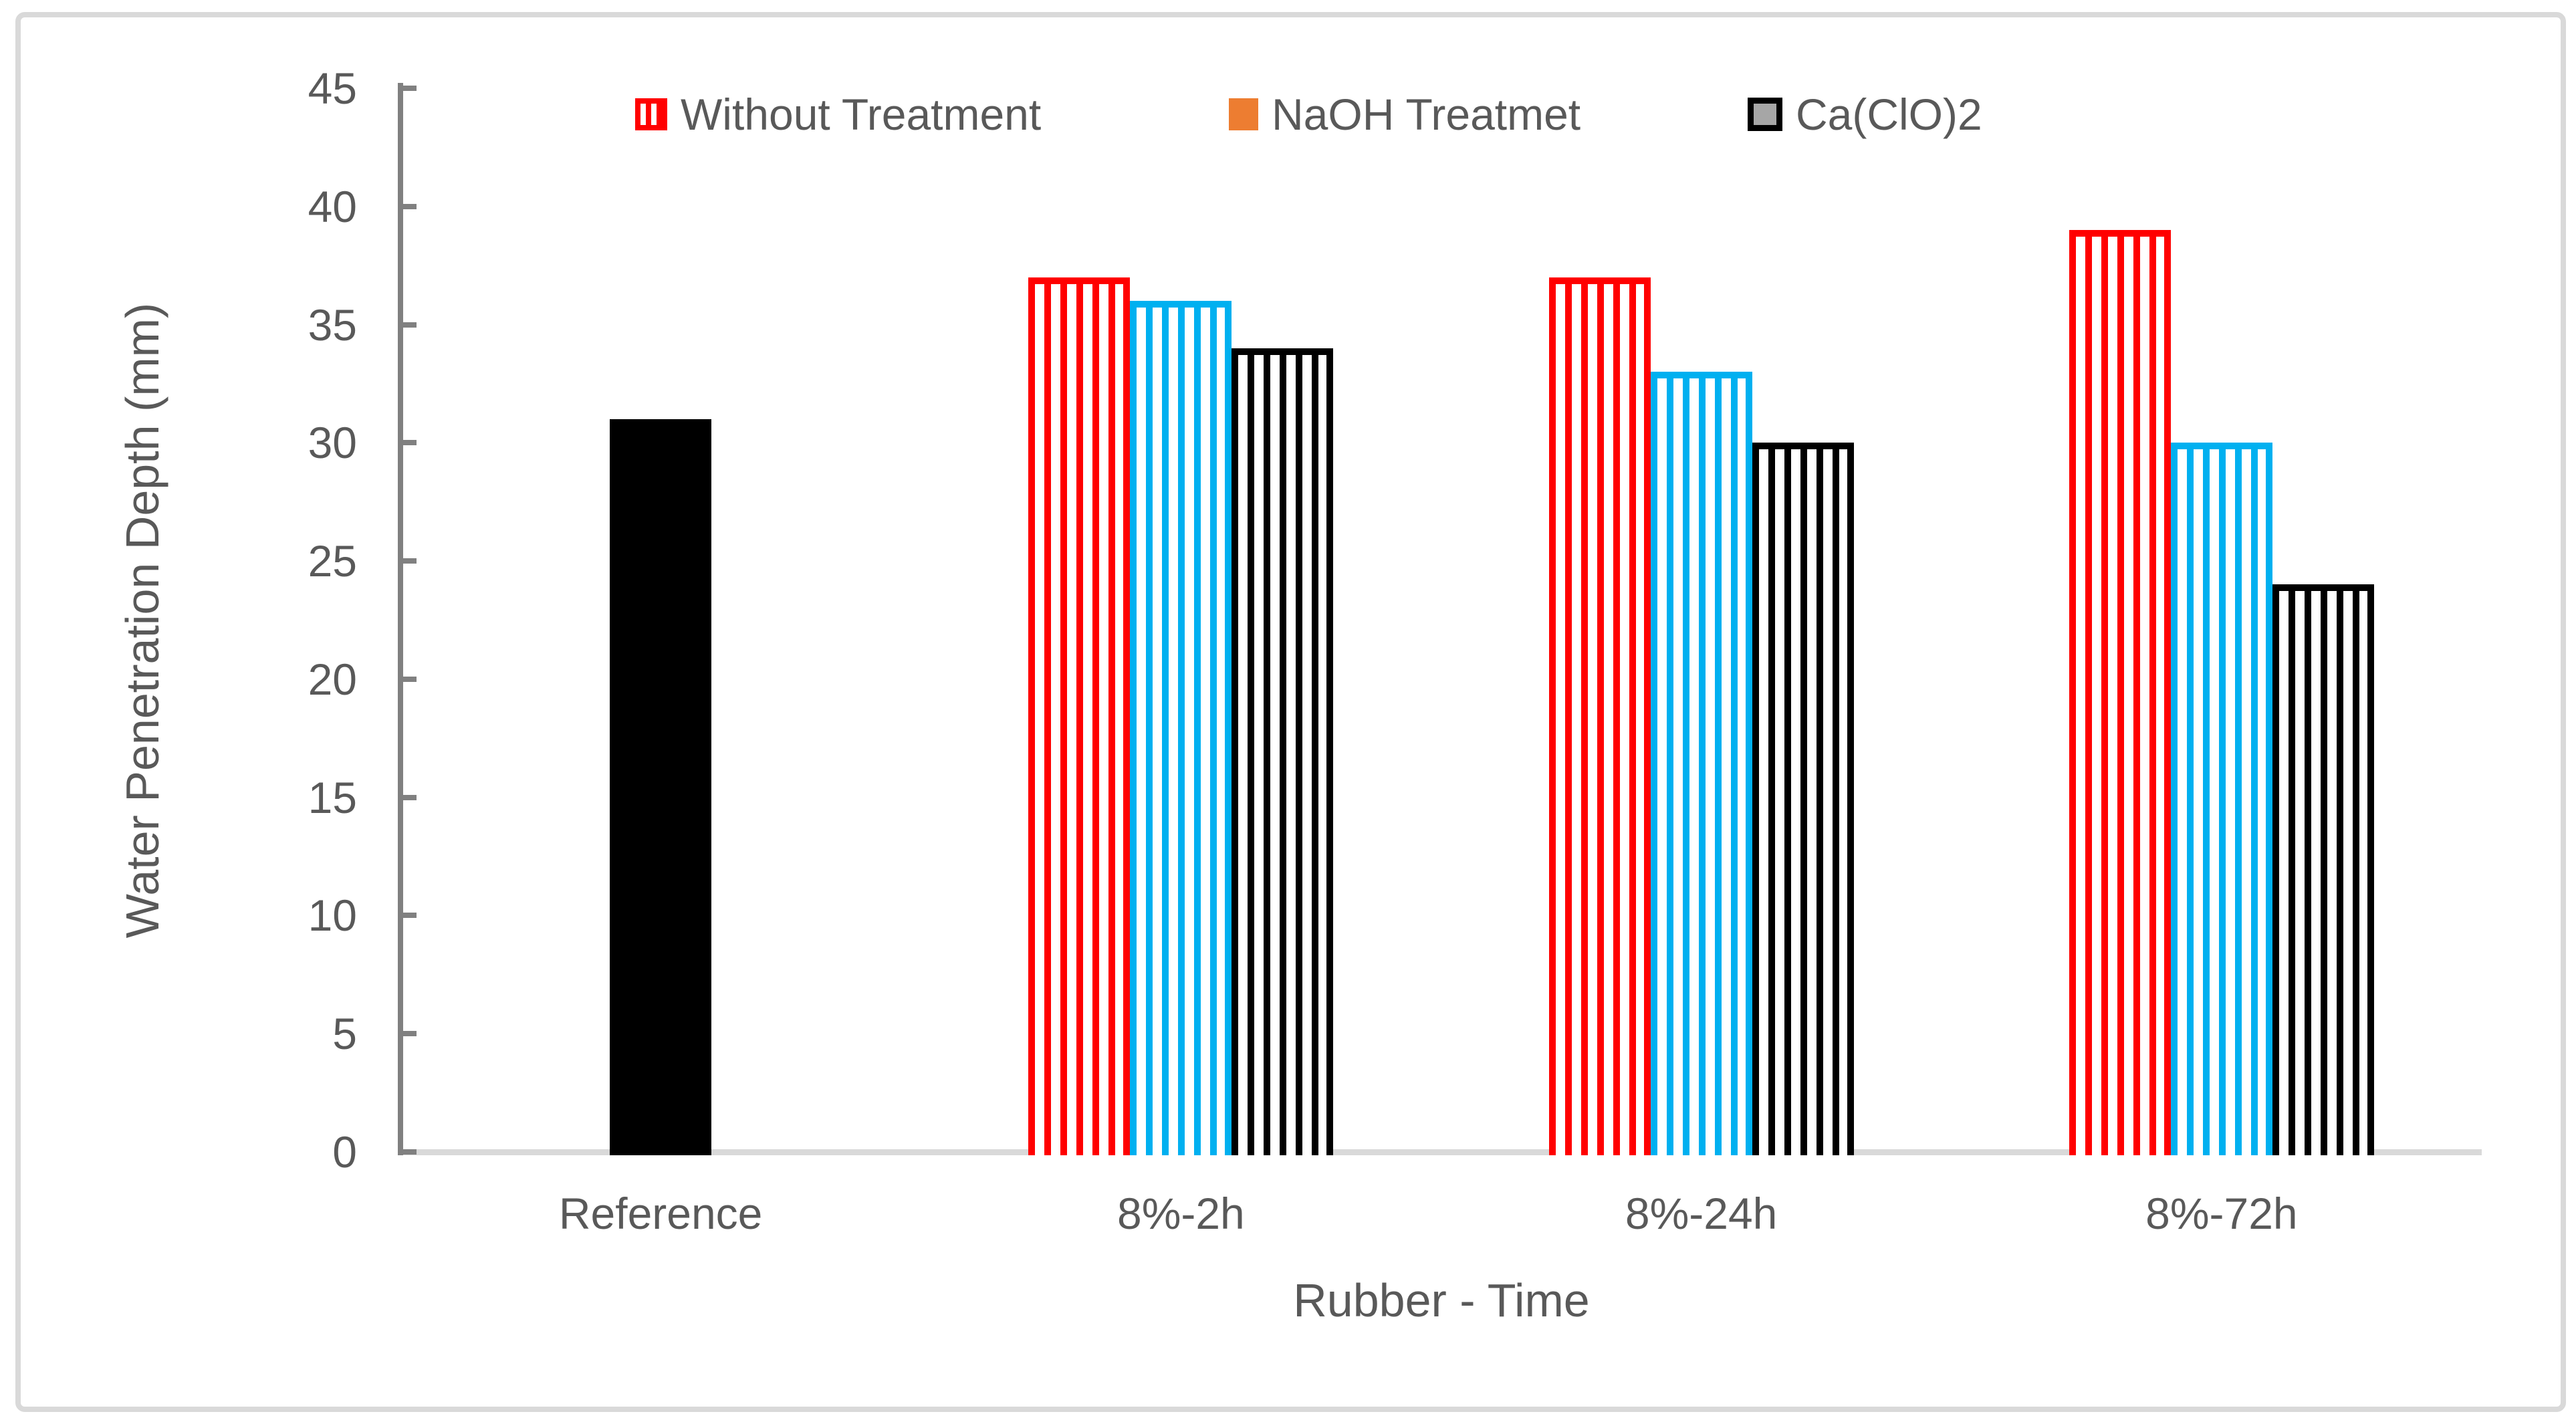 This screenshot has width=2576, height=1418. Describe the element at coordinates (332, 916) in the screenshot. I see `y-tick-label: 10` at that location.